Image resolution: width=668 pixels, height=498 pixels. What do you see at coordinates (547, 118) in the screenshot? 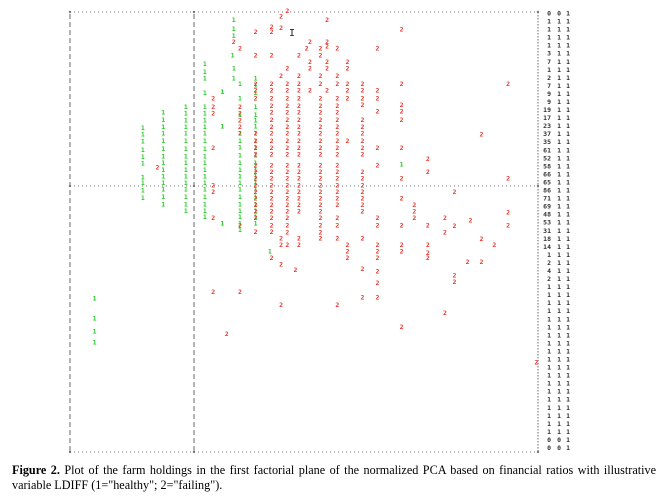
I see `count-cell: 17` at bounding box center [547, 118].